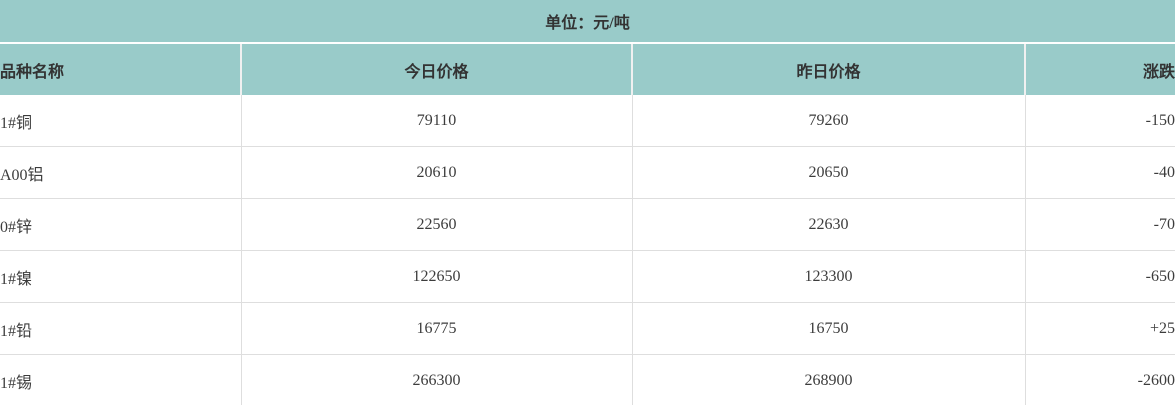 This screenshot has width=1175, height=405. I want to click on cell-change: +25, so click(1099, 328).